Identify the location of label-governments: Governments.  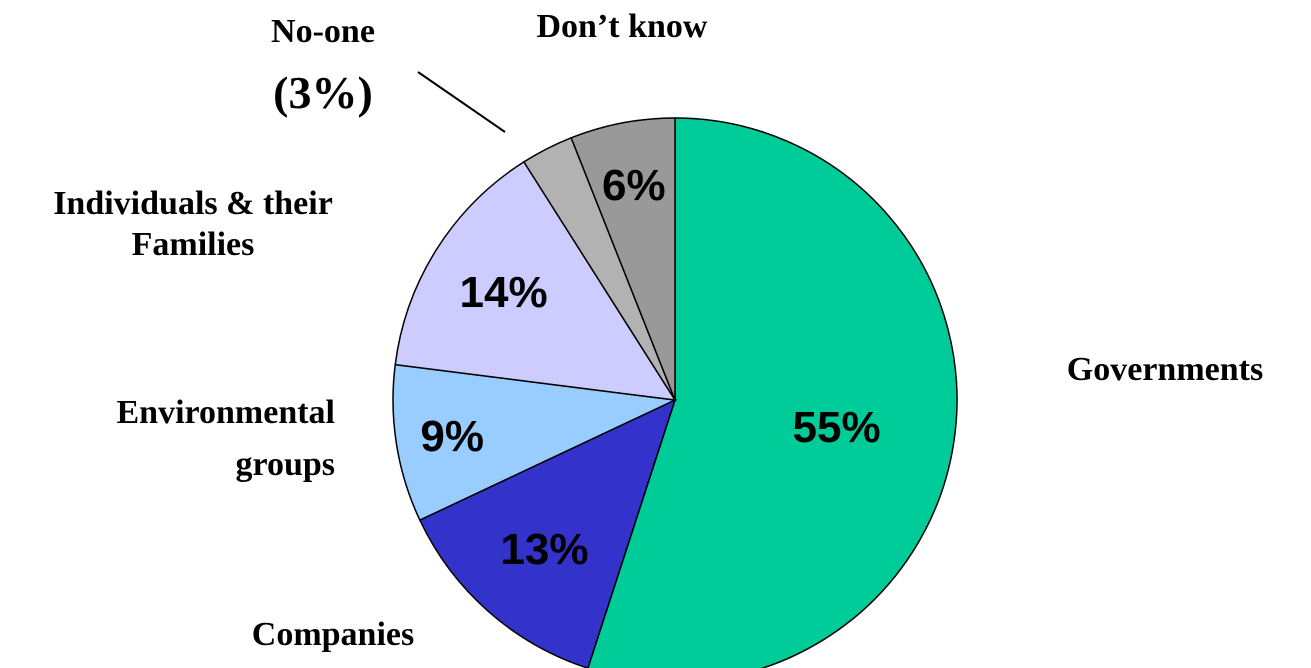
(1165, 369).